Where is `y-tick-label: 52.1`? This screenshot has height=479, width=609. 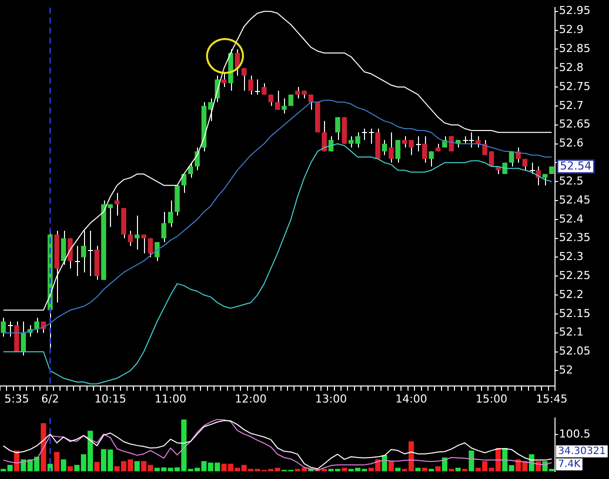
y-tick-label: 52.1 is located at coordinates (571, 332).